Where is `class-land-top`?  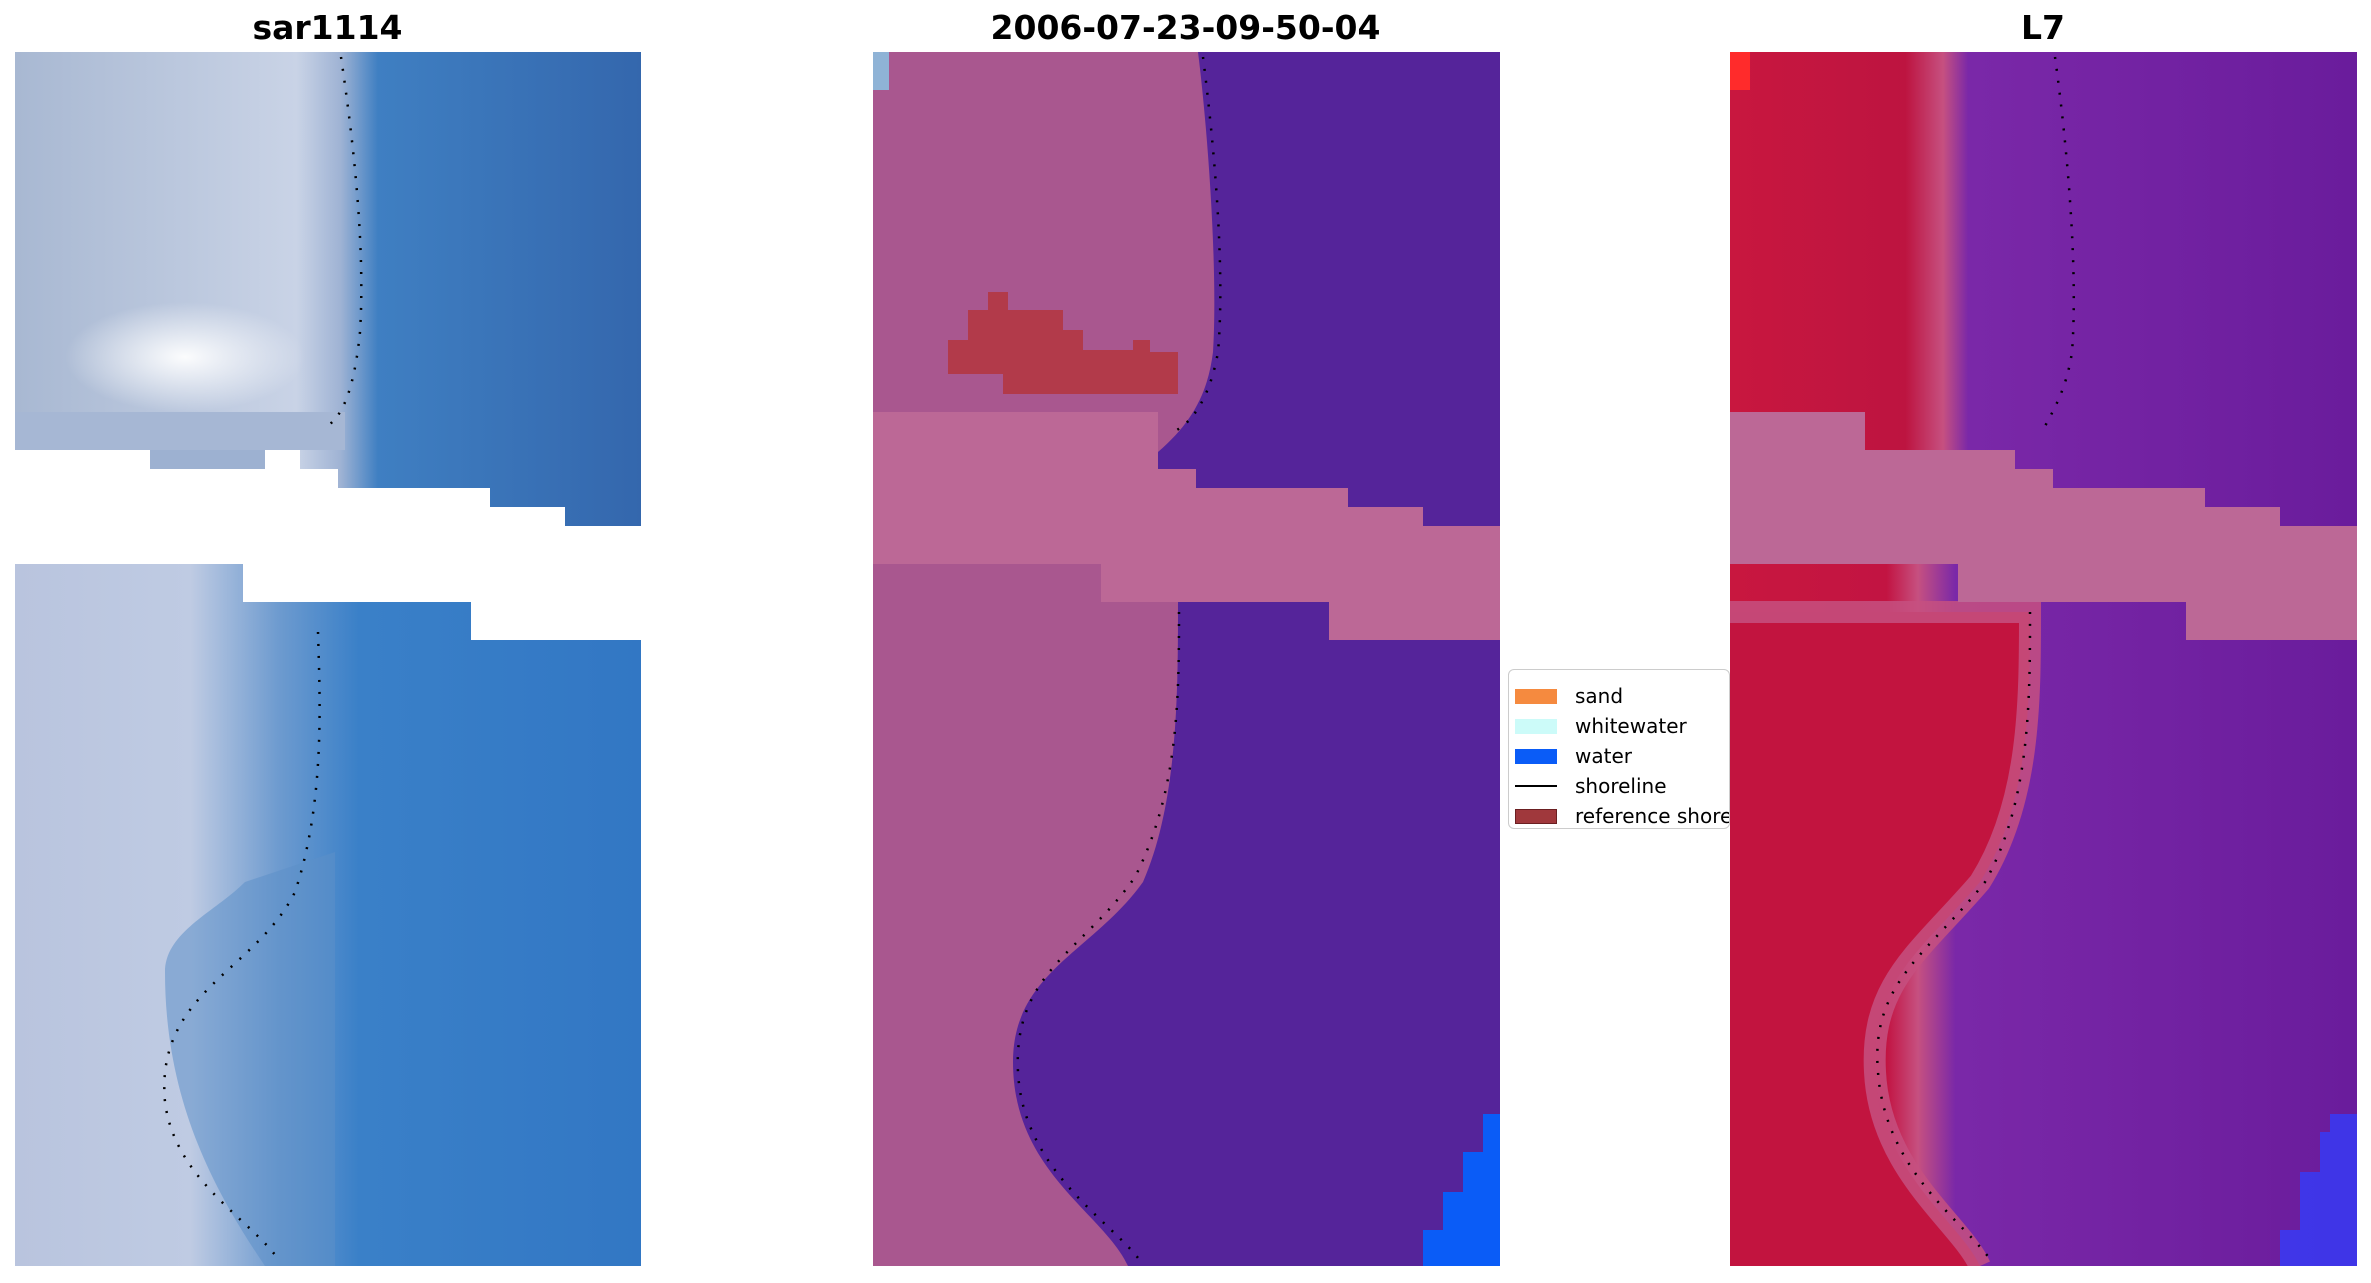 class-land-top is located at coordinates (1044, 262).